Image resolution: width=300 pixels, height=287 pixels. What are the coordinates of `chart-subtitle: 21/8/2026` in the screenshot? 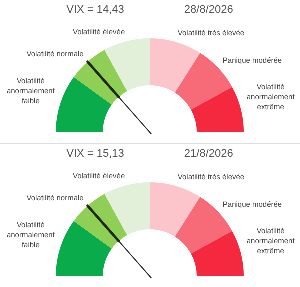 It's located at (209, 154).